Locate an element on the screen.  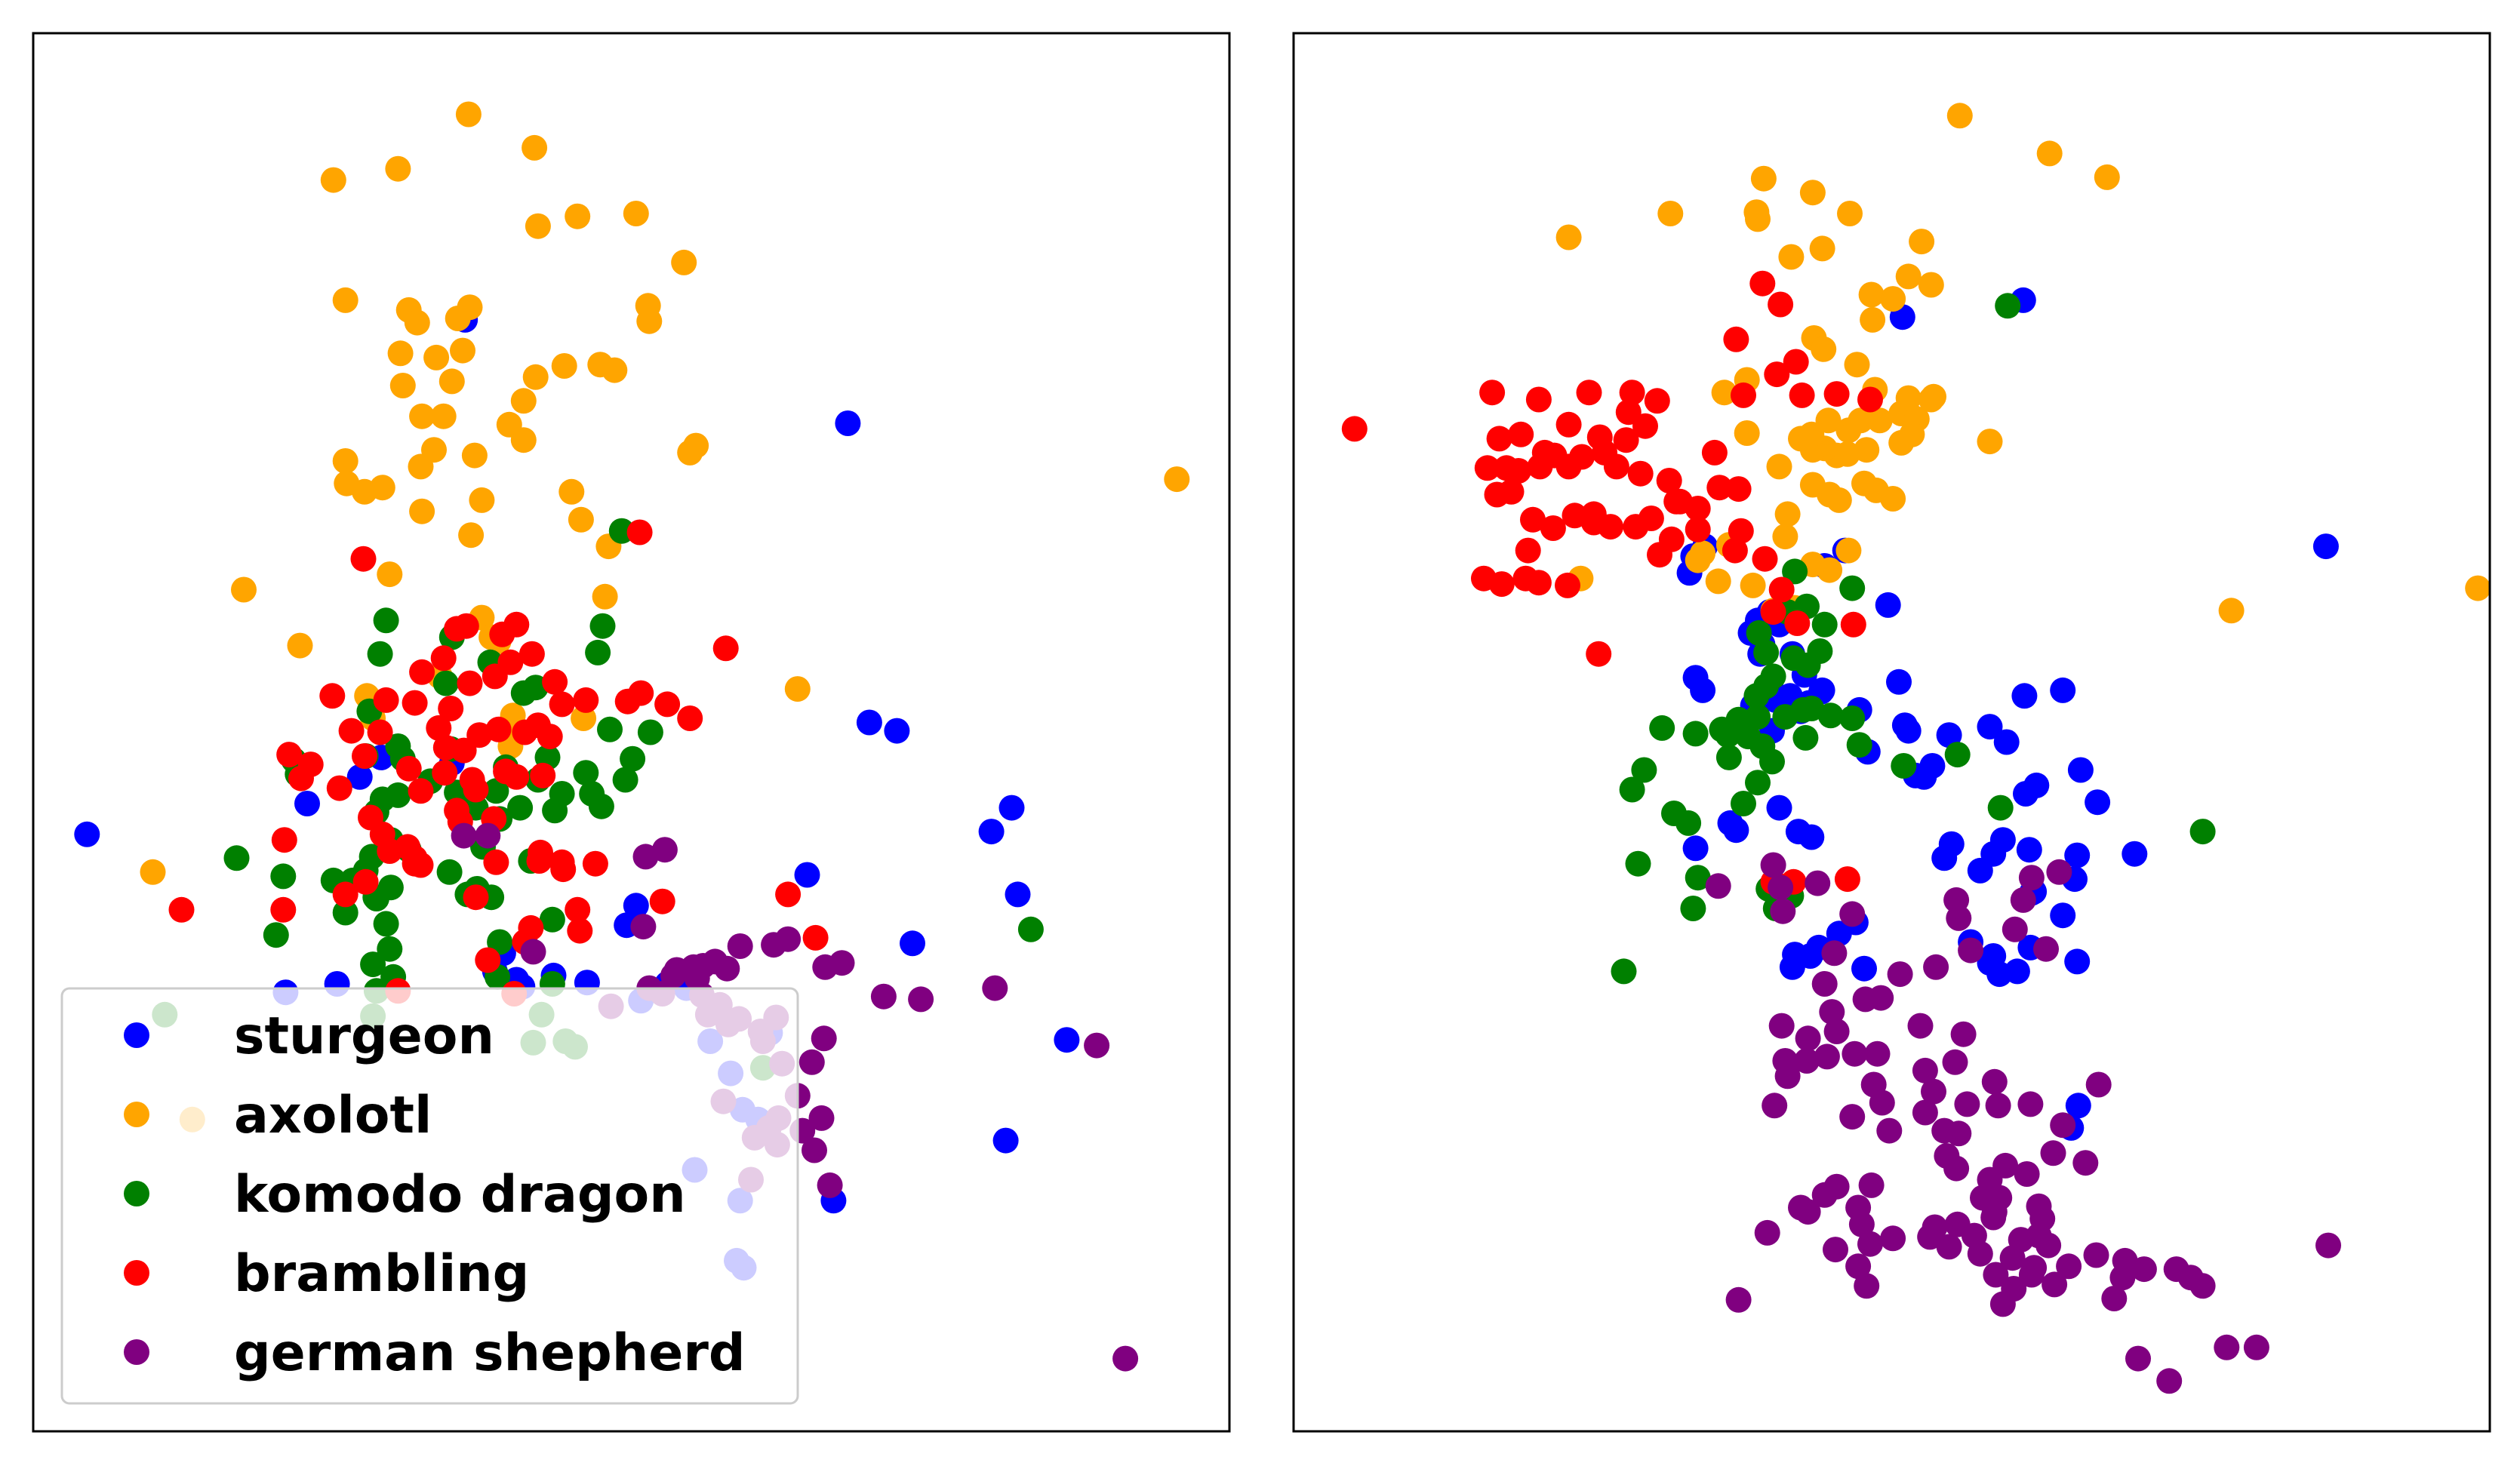
legend-label-sturgeon: sturgeon is located at coordinates (364, 1036).